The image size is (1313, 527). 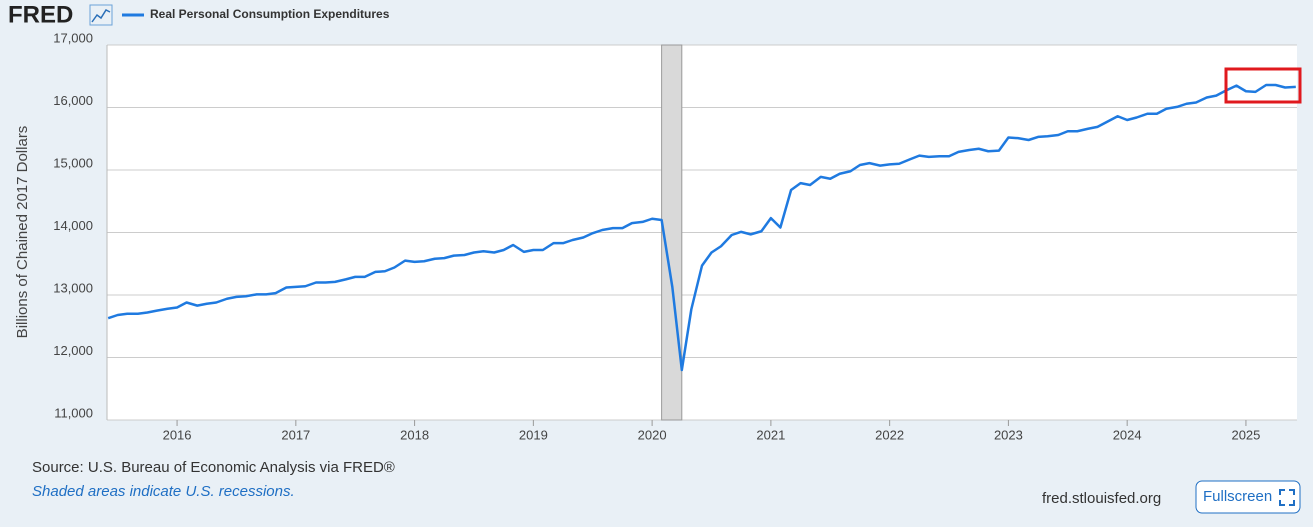 What do you see at coordinates (414, 434) in the screenshot?
I see `x-tick-label: 2018` at bounding box center [414, 434].